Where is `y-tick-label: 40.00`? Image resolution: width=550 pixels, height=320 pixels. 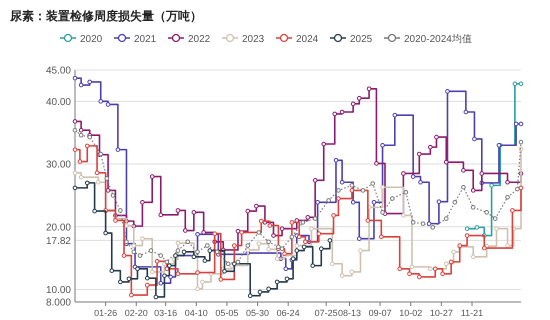 y-tick-label: 40.00 is located at coordinates (59, 102).